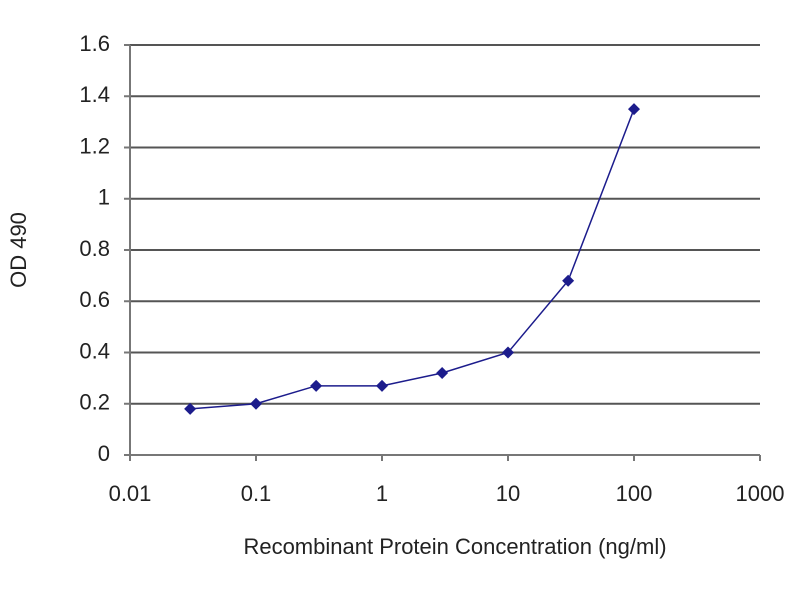 The image size is (800, 600). What do you see at coordinates (634, 493) in the screenshot?
I see `x-tick-label: 100` at bounding box center [634, 493].